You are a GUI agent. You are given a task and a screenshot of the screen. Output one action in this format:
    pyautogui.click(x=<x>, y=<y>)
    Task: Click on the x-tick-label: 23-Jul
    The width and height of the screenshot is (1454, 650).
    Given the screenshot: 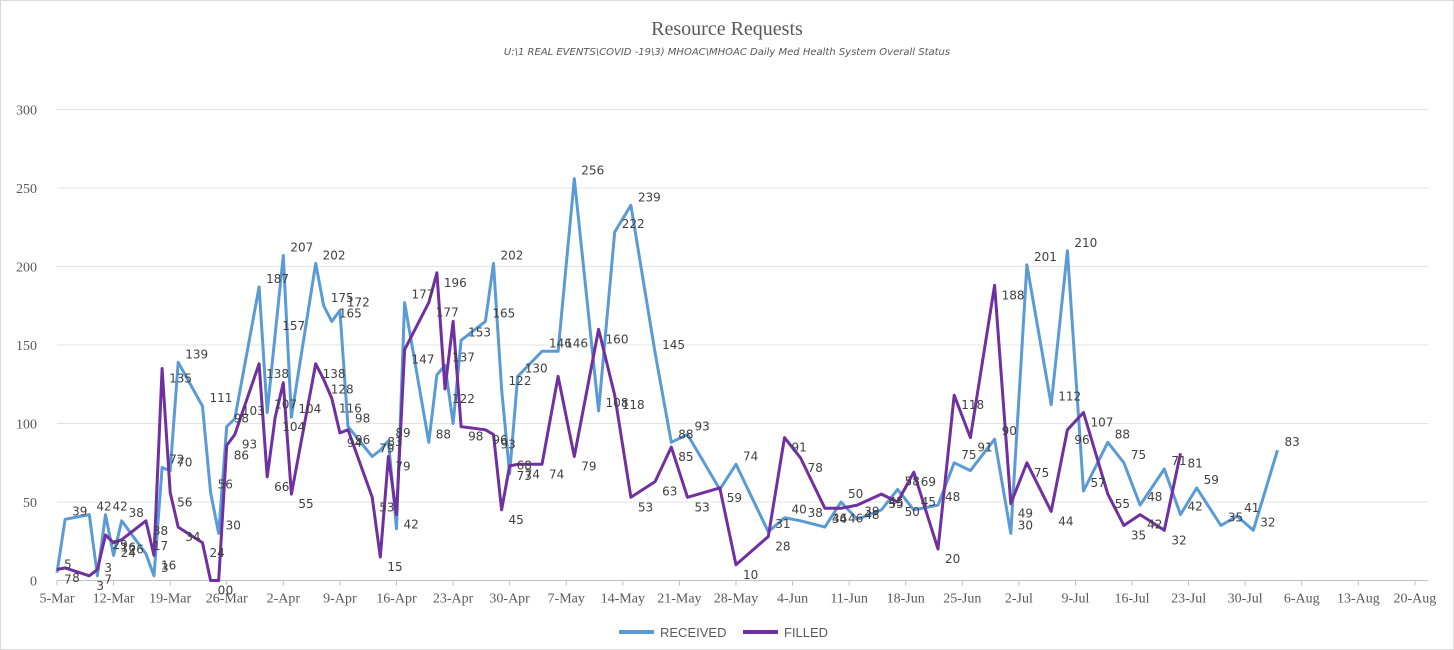 What is the action you would take?
    pyautogui.click(x=1188, y=599)
    